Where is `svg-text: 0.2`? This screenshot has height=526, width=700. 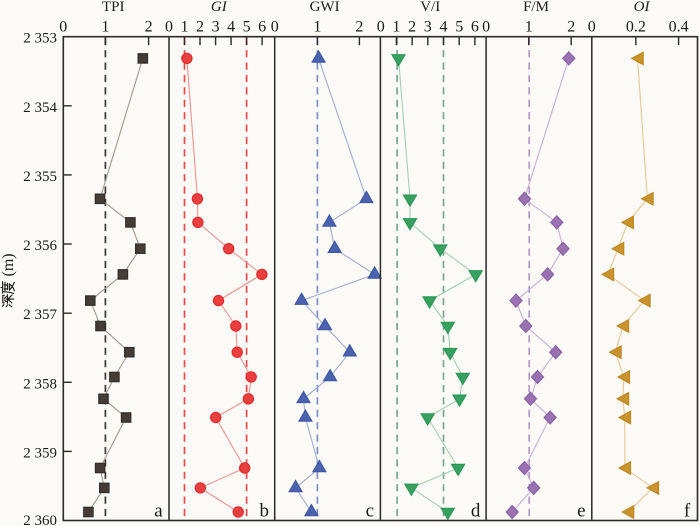 svg-text: 0.2 is located at coordinates (636, 27).